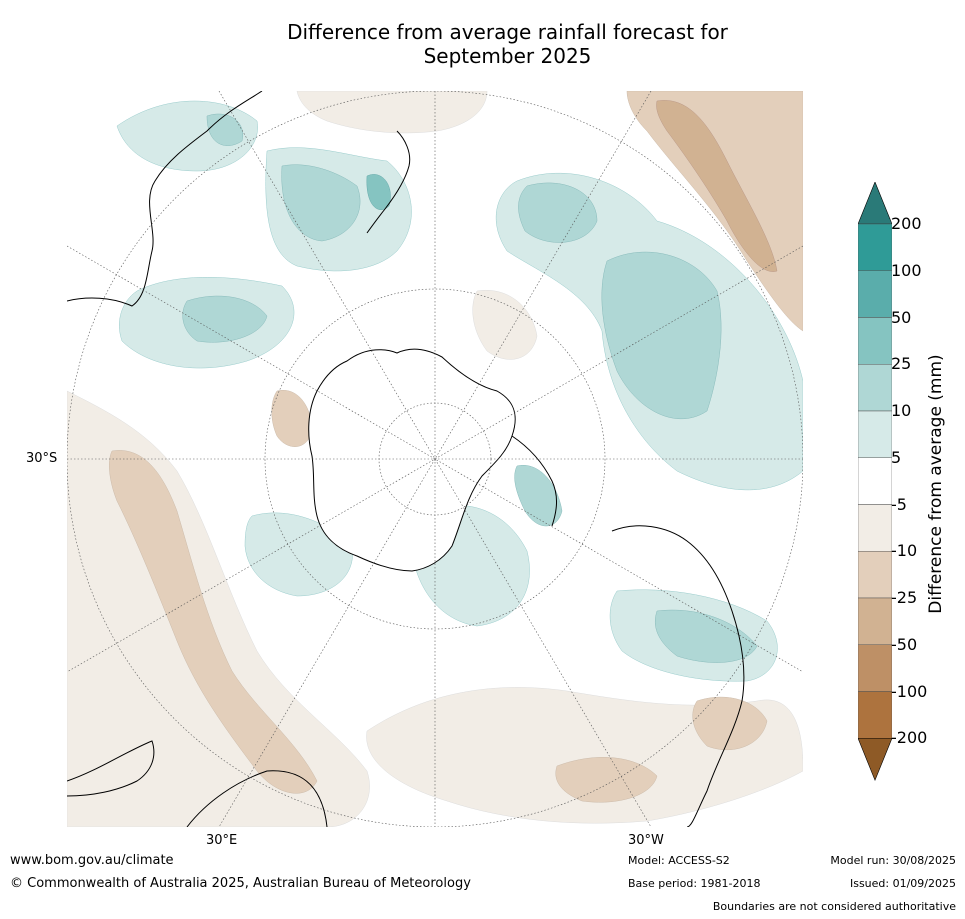 The height and width of the screenshot is (919, 965). Describe the element at coordinates (292, 418) in the screenshot. I see `dry-region-ross` at that location.